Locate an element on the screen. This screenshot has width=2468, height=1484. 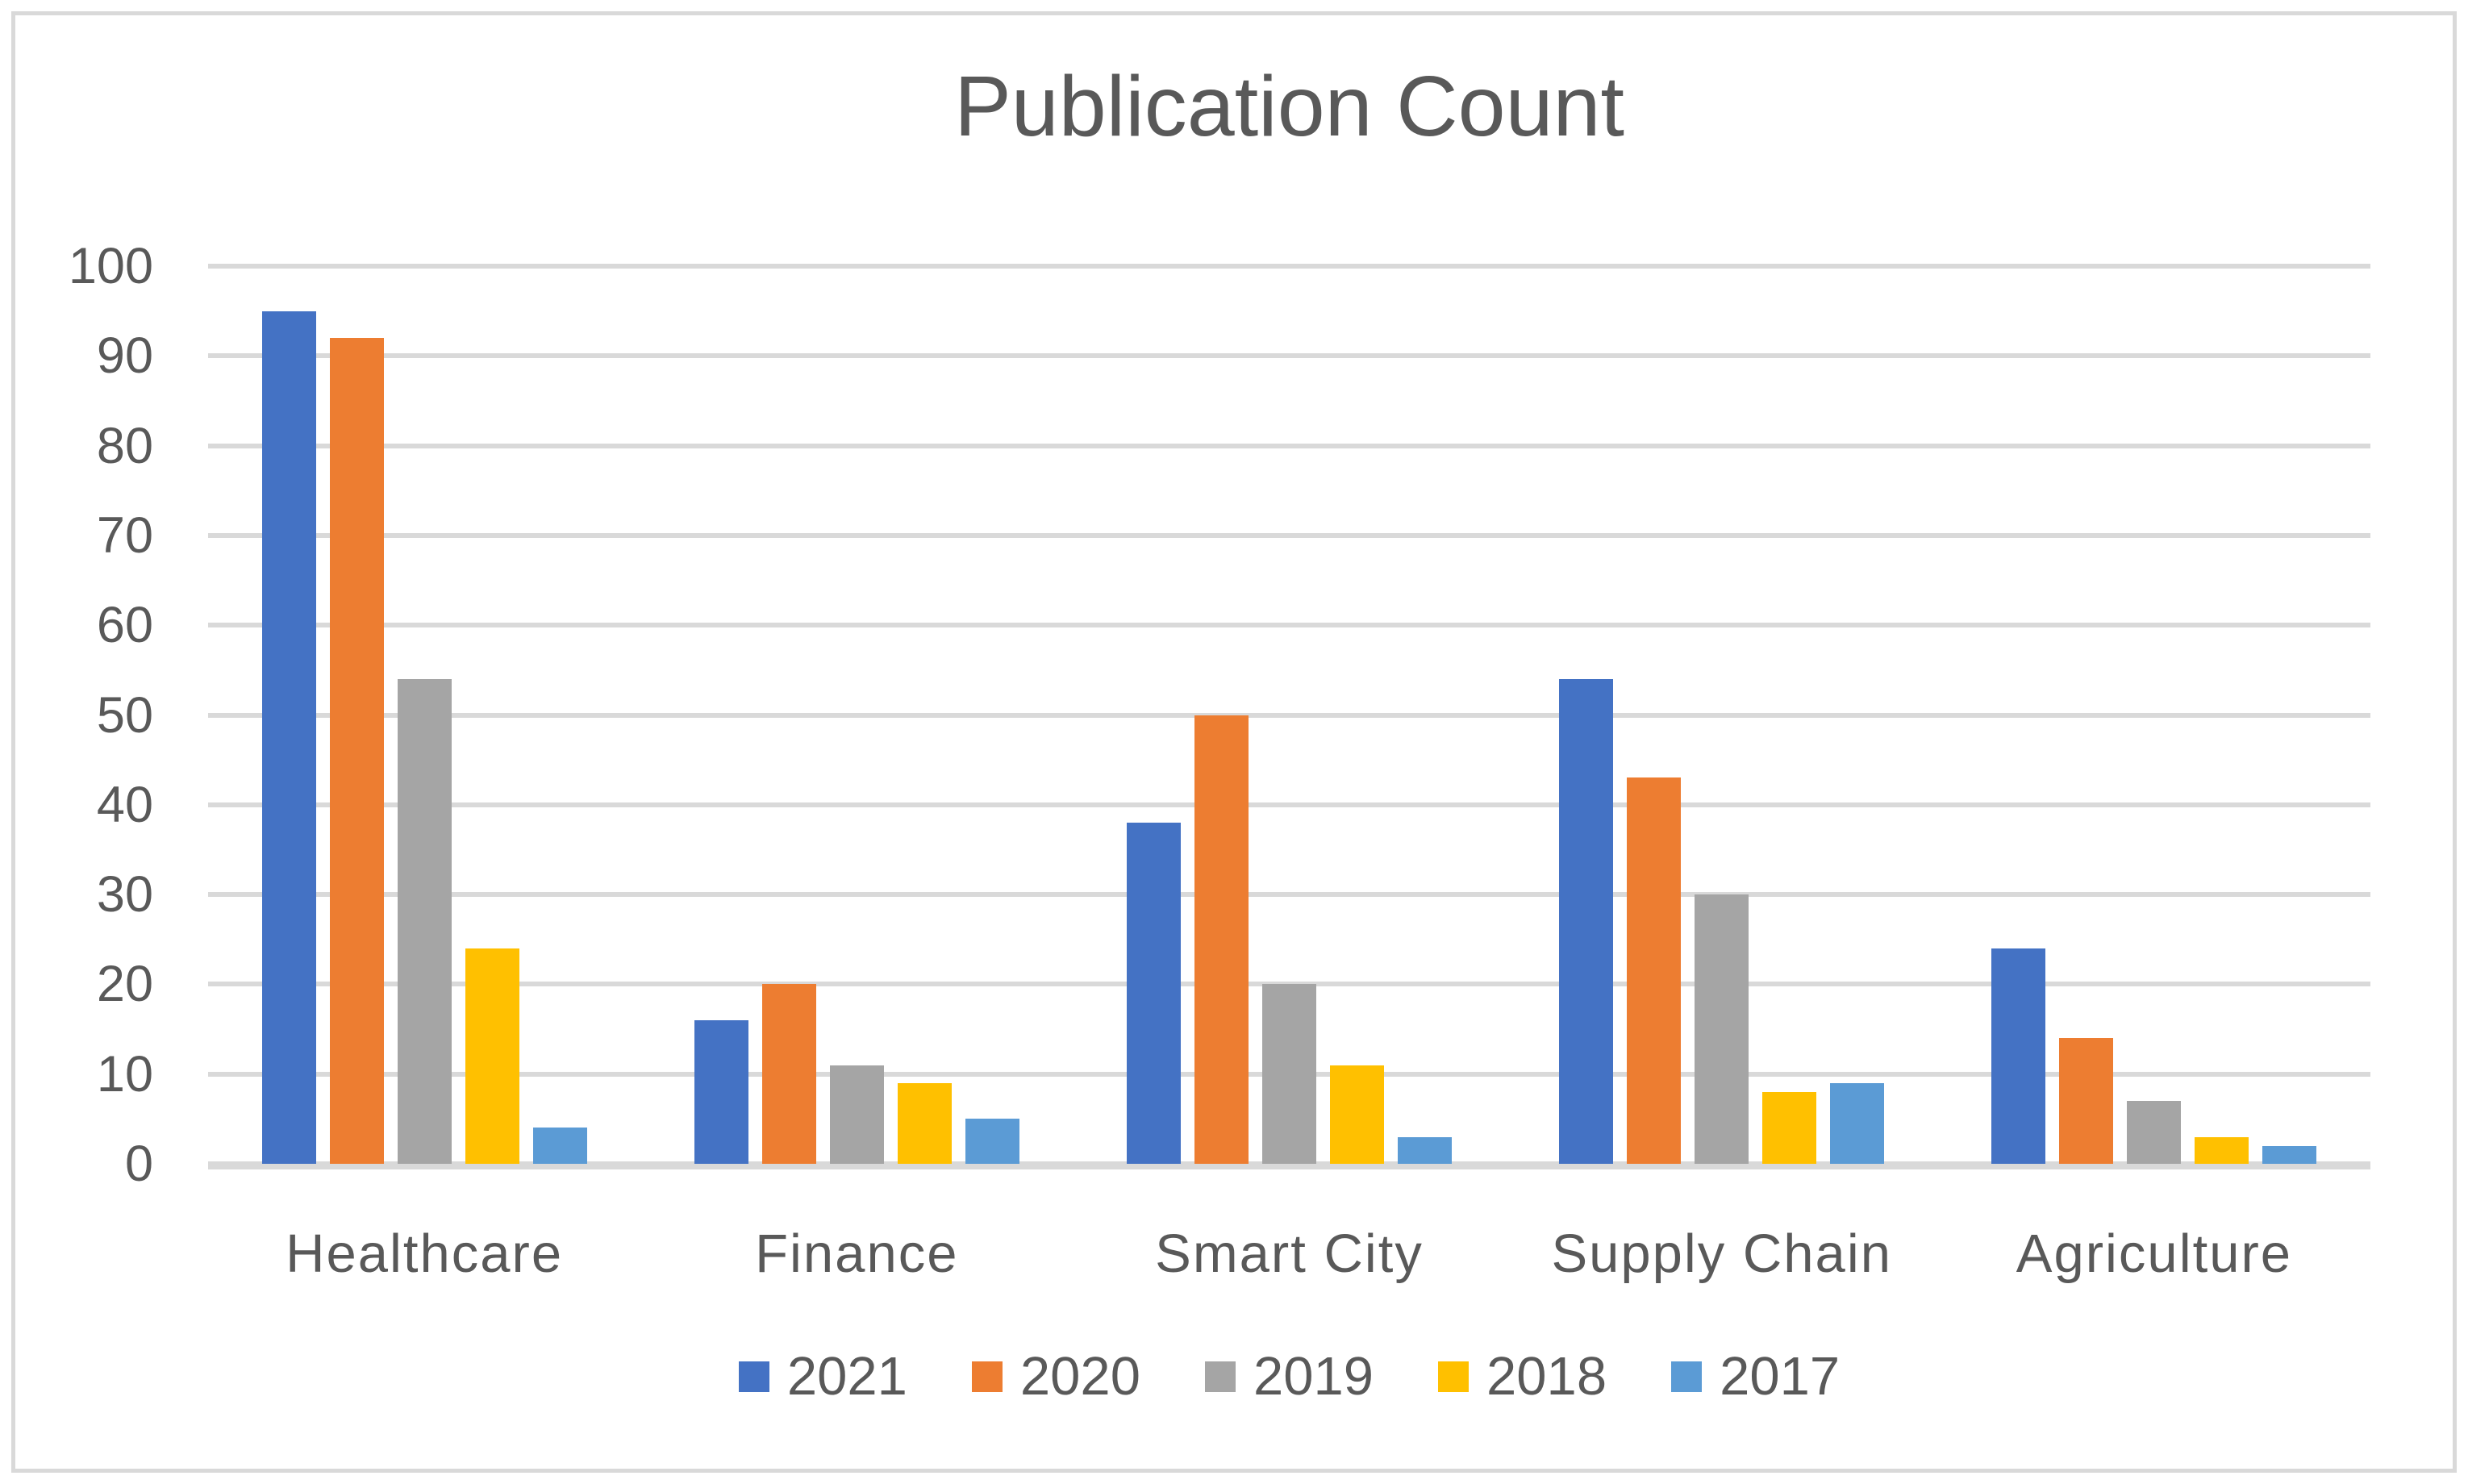
legend-item-2018: 2018 is located at coordinates (1522, 1376).